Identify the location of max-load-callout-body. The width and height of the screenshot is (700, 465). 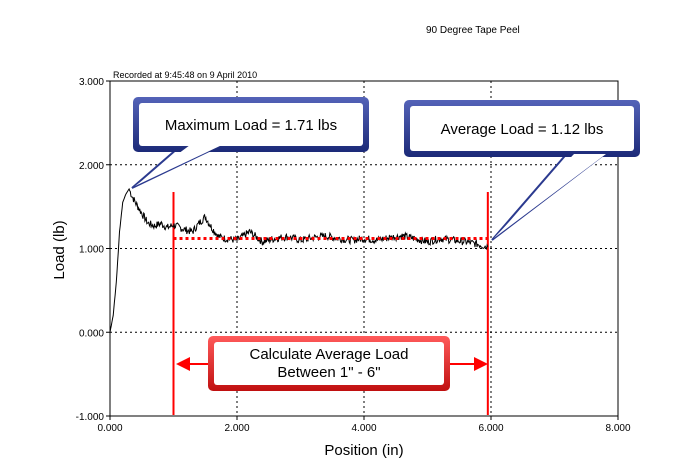
(251, 124).